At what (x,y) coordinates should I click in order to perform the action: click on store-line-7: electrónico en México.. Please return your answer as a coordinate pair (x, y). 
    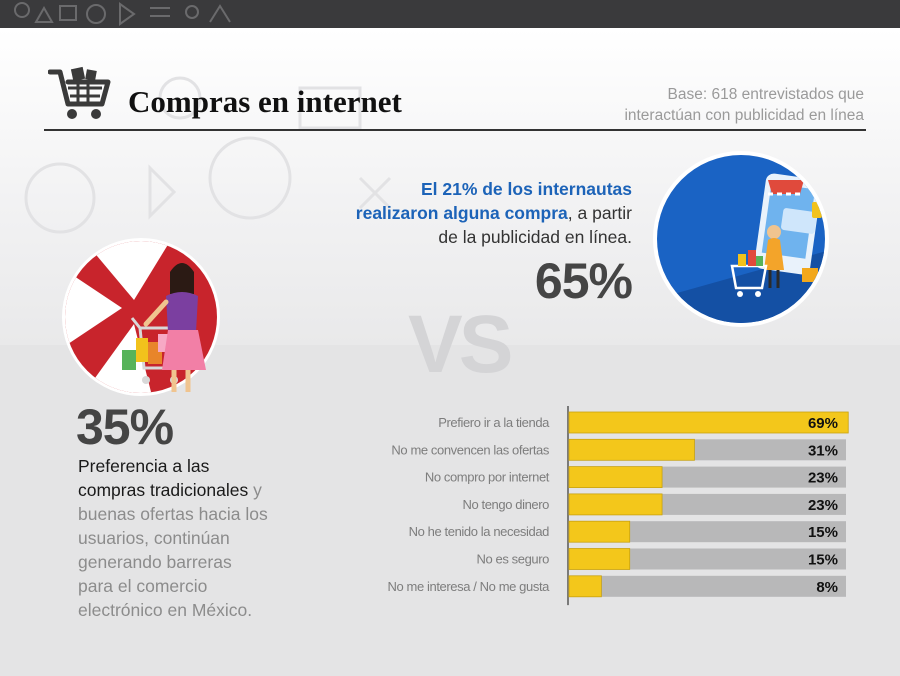
    Looking at the image, I should click on (165, 610).